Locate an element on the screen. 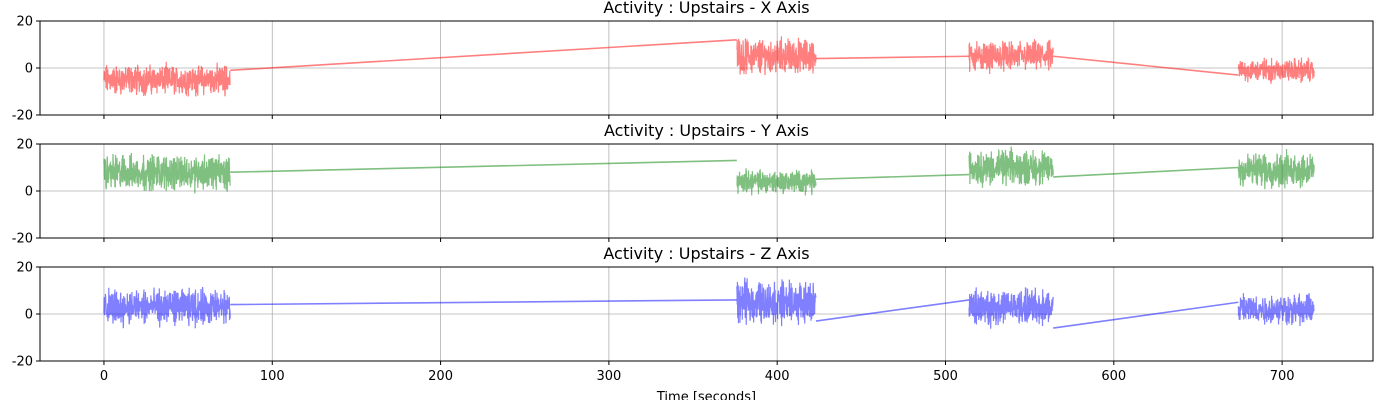 The height and width of the screenshot is (400, 1400). x-tick-label: 0 is located at coordinates (104, 376).